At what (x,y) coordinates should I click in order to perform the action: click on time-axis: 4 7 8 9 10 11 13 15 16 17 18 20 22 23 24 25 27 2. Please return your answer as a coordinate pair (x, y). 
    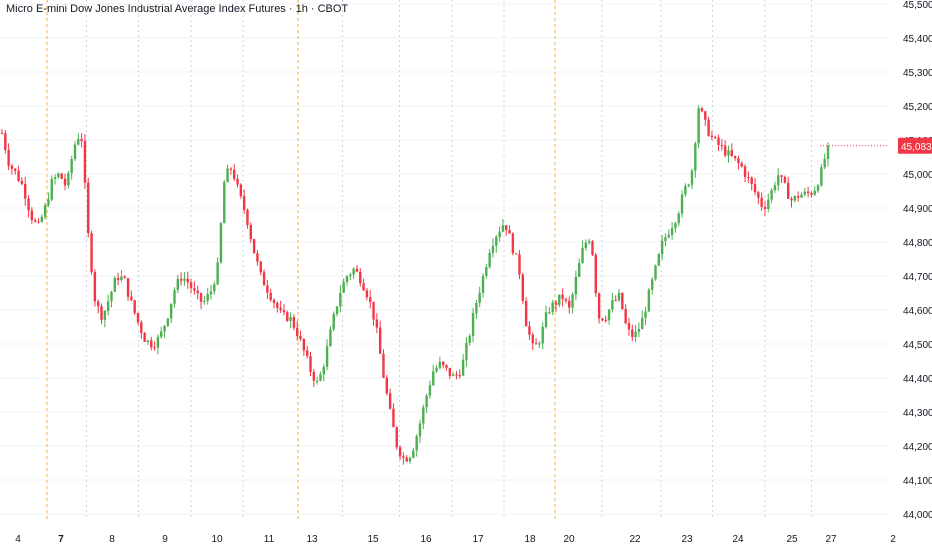
    Looking at the image, I should click on (455, 539).